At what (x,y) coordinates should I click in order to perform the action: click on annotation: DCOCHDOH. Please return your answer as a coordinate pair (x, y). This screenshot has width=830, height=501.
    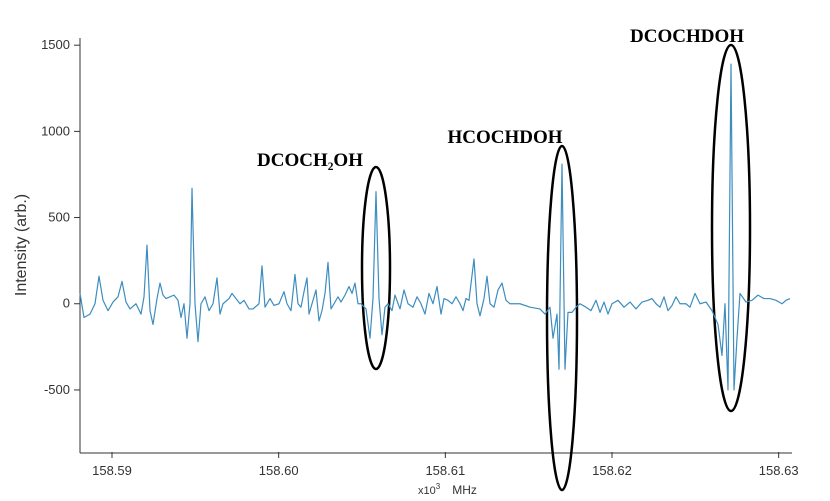
    Looking at the image, I should click on (687, 36).